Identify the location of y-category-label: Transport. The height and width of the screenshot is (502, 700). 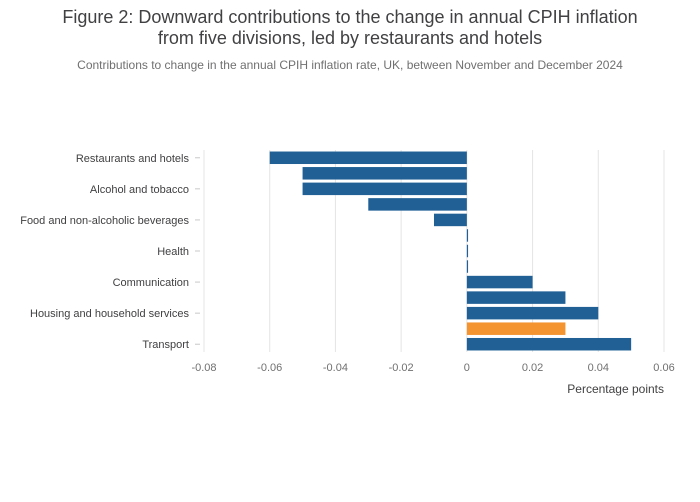
(165, 345).